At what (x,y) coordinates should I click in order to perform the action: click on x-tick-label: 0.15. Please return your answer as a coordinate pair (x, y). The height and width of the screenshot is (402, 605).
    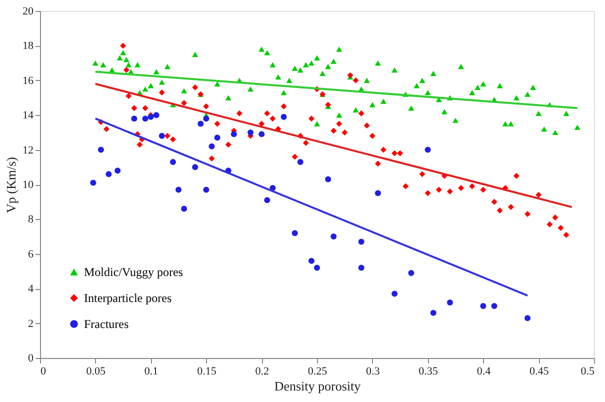
    Looking at the image, I should click on (207, 372).